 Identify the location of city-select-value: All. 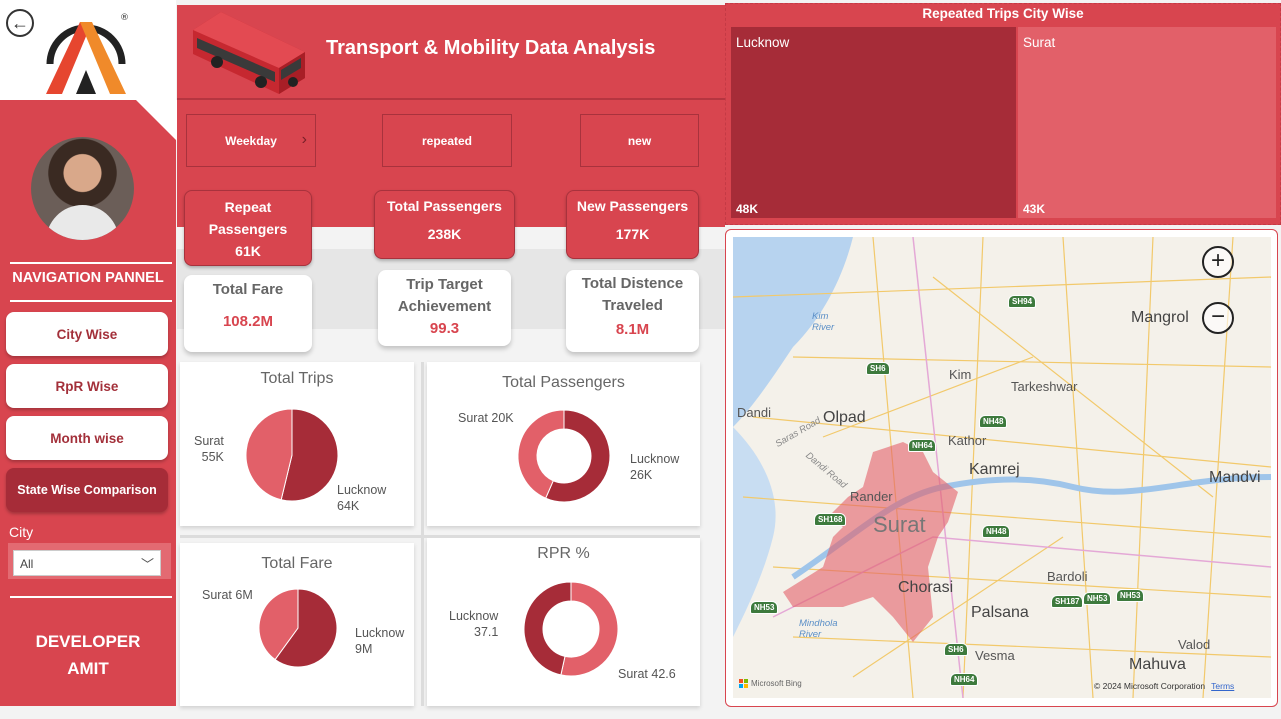
(27, 564).